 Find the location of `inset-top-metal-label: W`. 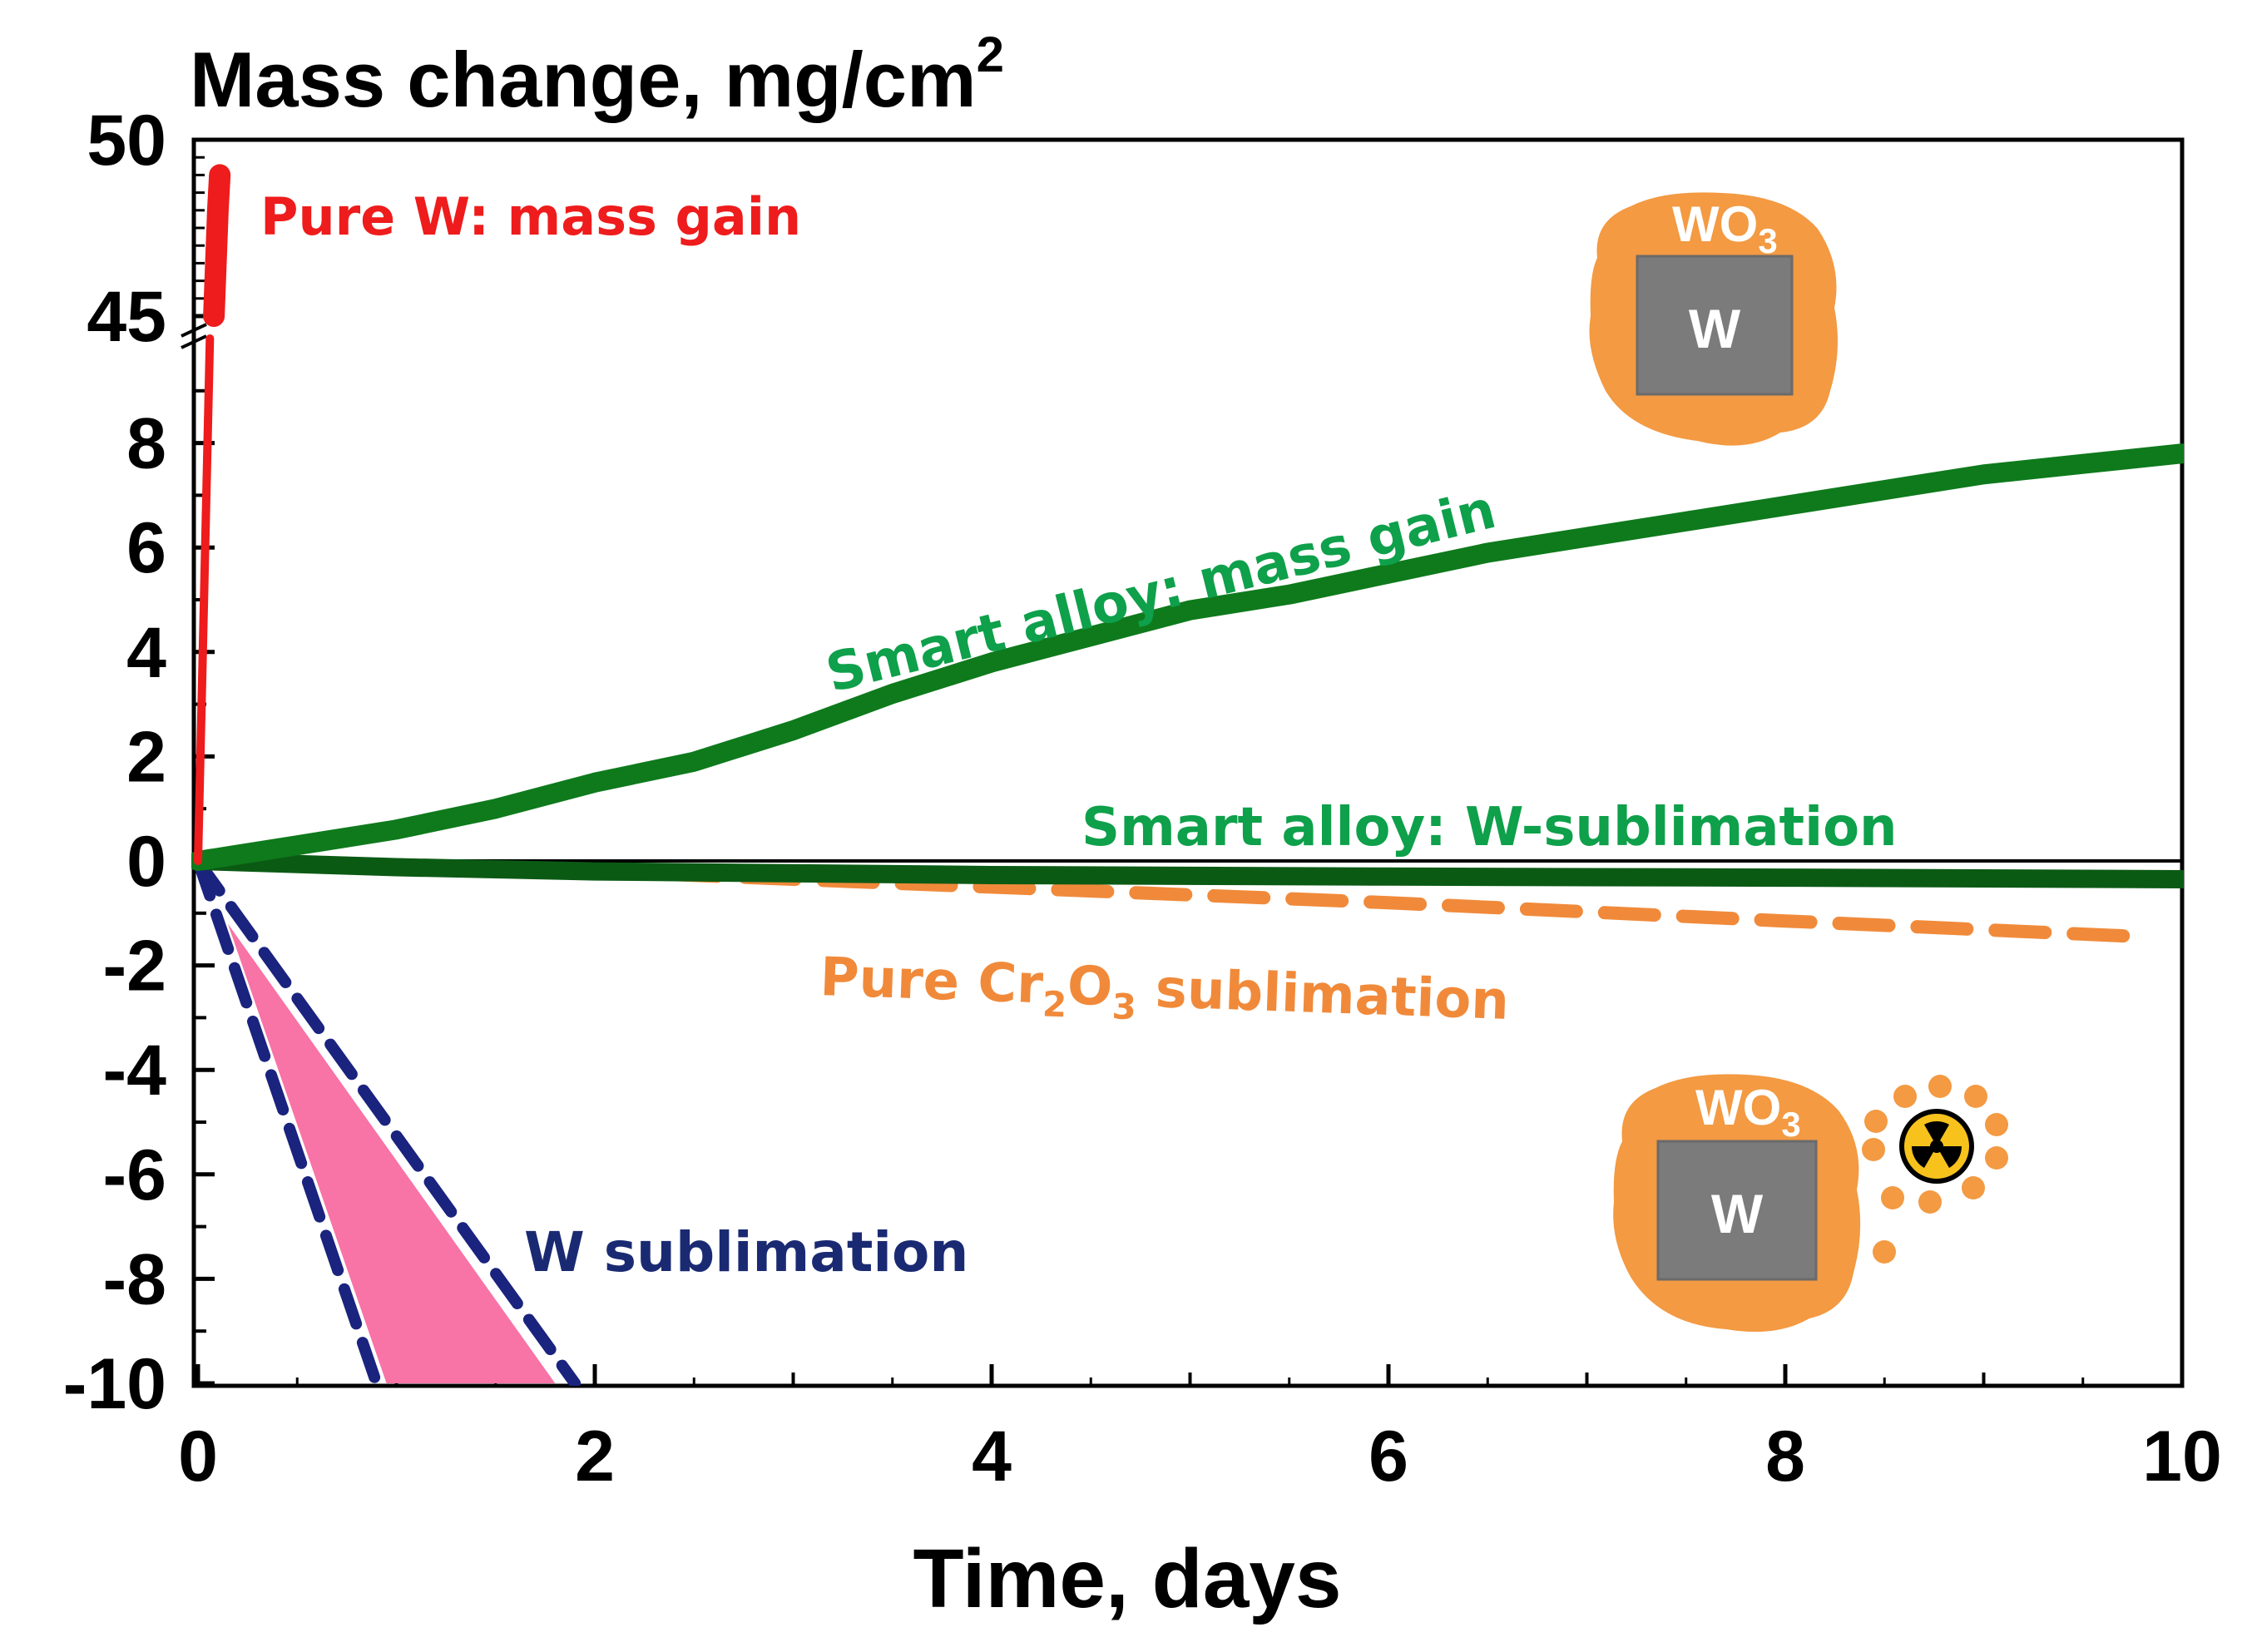

inset-top-metal-label: W is located at coordinates (1715, 328).